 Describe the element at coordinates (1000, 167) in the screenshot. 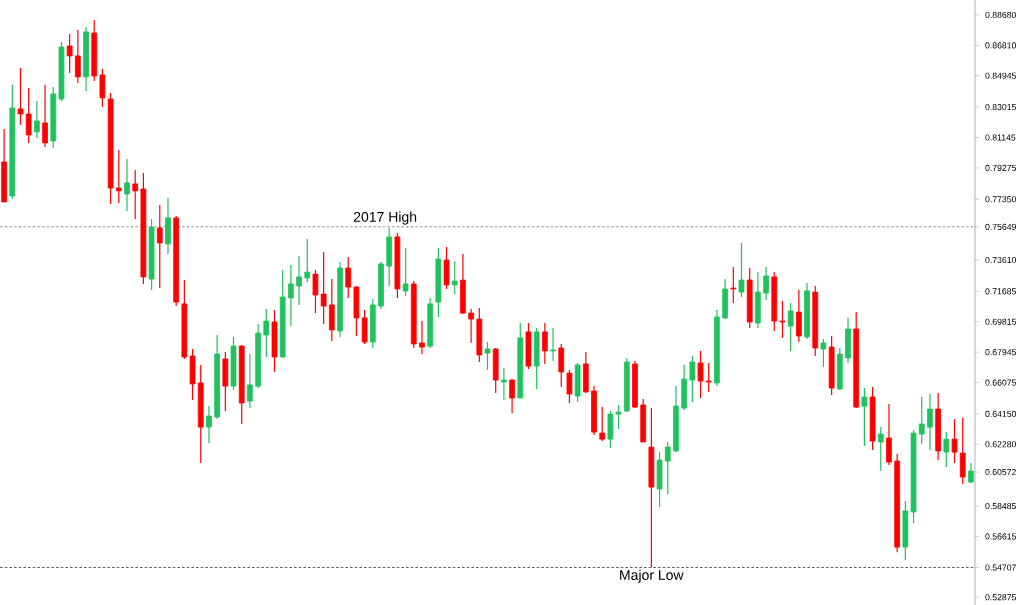

I see `y-tick-label: 0.79275` at that location.